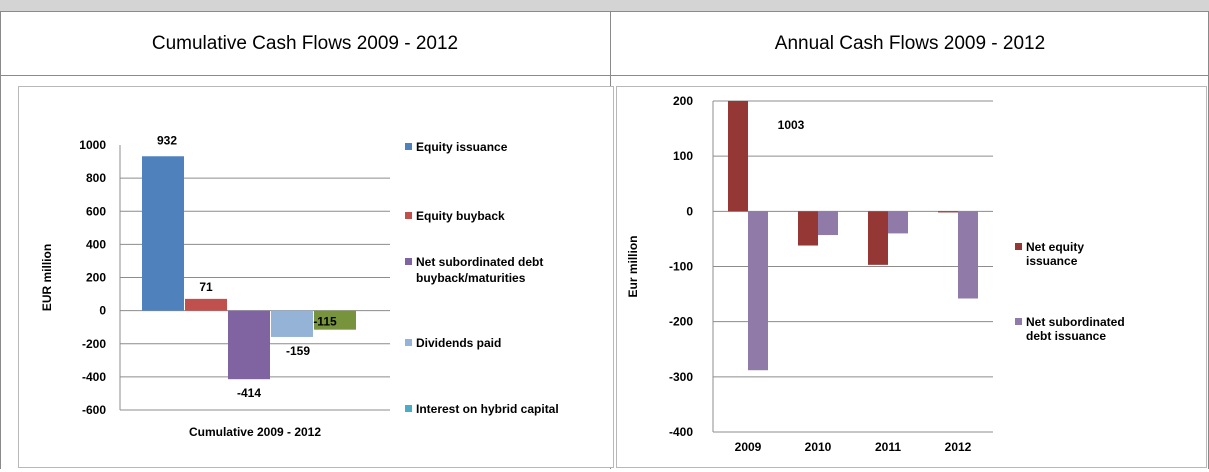 This screenshot has width=1209, height=472. I want to click on data-label: -159, so click(298, 351).